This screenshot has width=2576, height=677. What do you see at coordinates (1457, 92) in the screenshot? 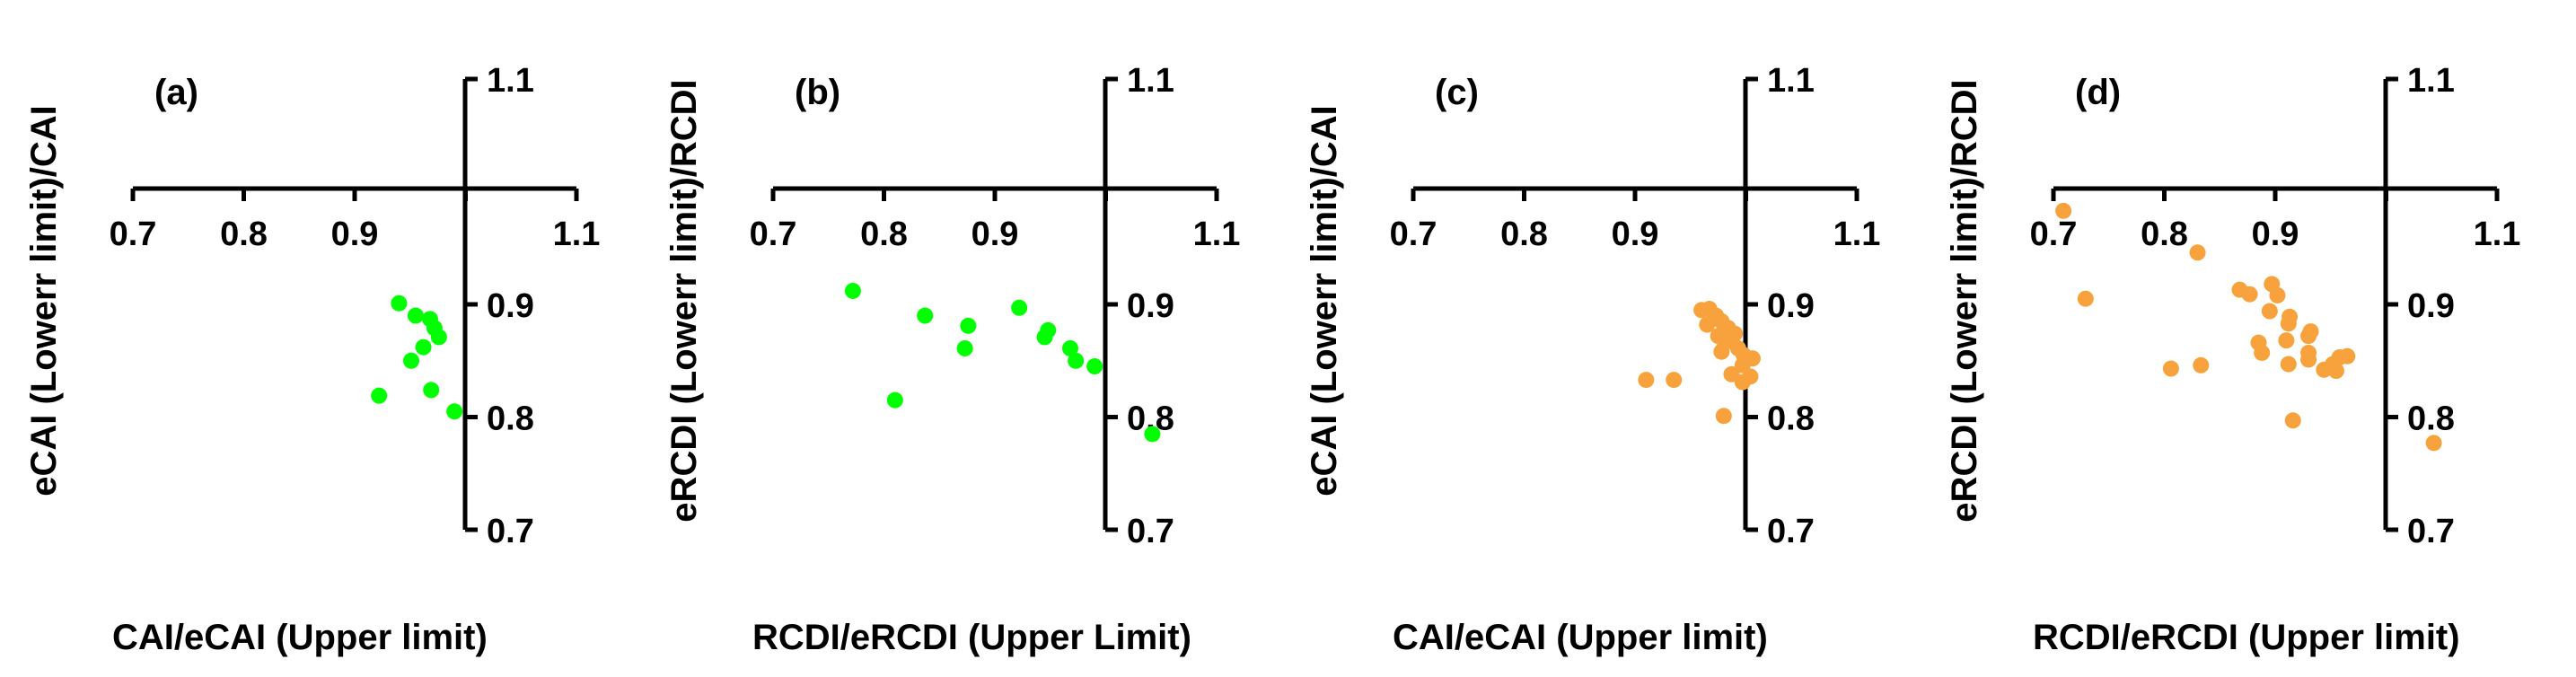
I see `panel-label: (c)` at bounding box center [1457, 92].